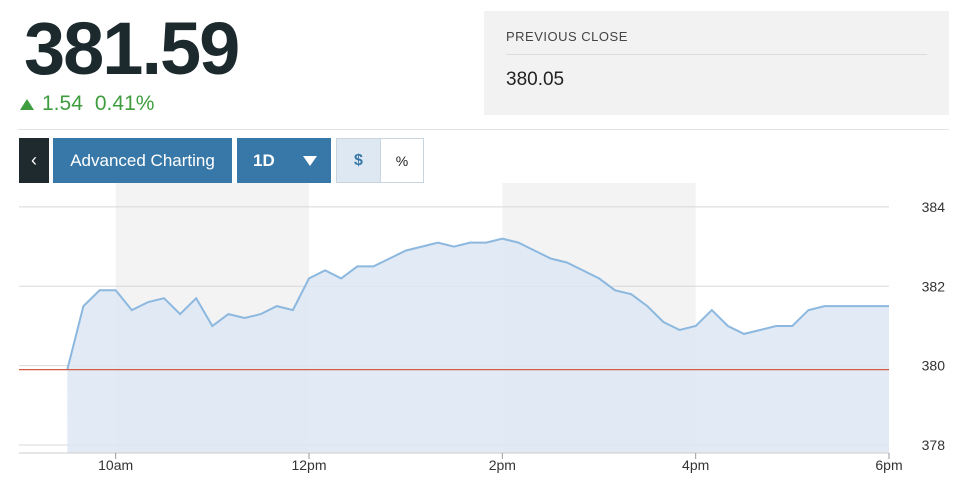  Describe the element at coordinates (310, 161) in the screenshot. I see `caret-down-icon` at that location.